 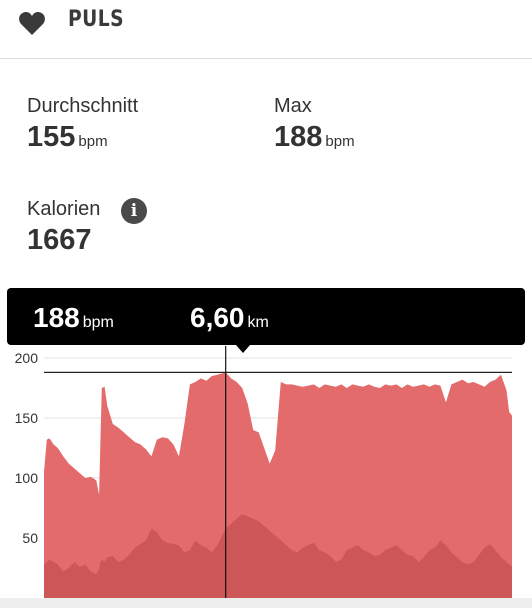 I want to click on calories-stat: Kalorien 1667, so click(x=63, y=227).